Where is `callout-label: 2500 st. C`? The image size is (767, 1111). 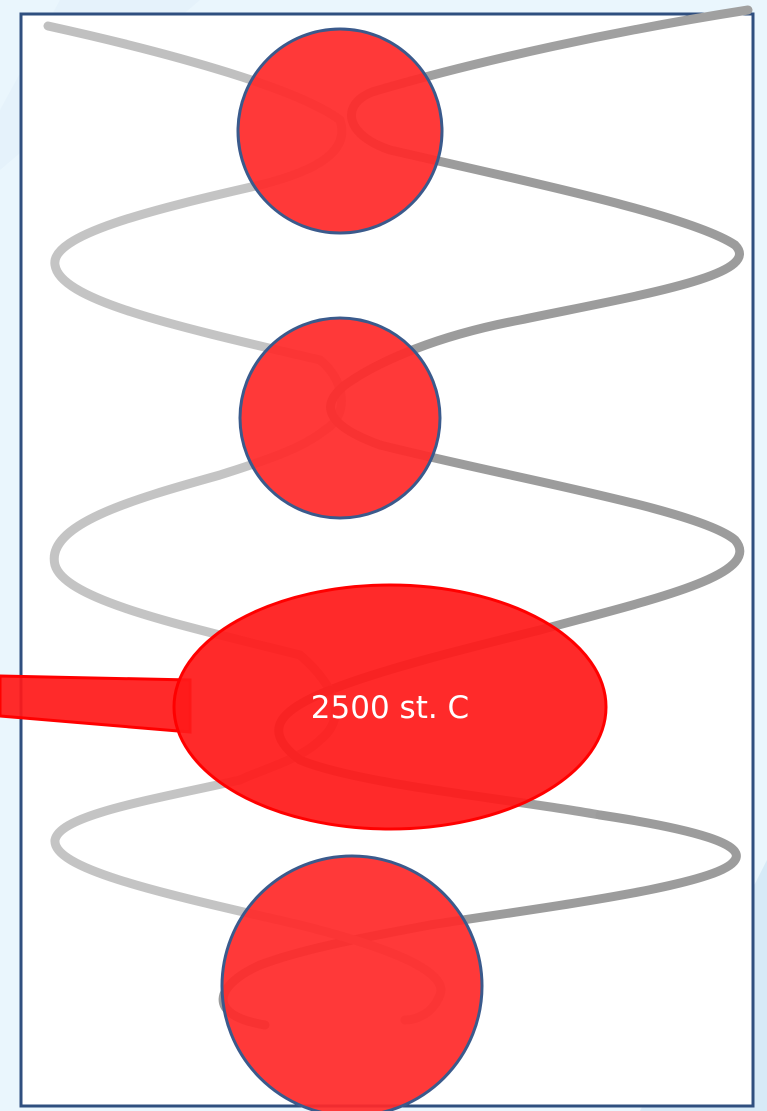 callout-label: 2500 st. C is located at coordinates (390, 708).